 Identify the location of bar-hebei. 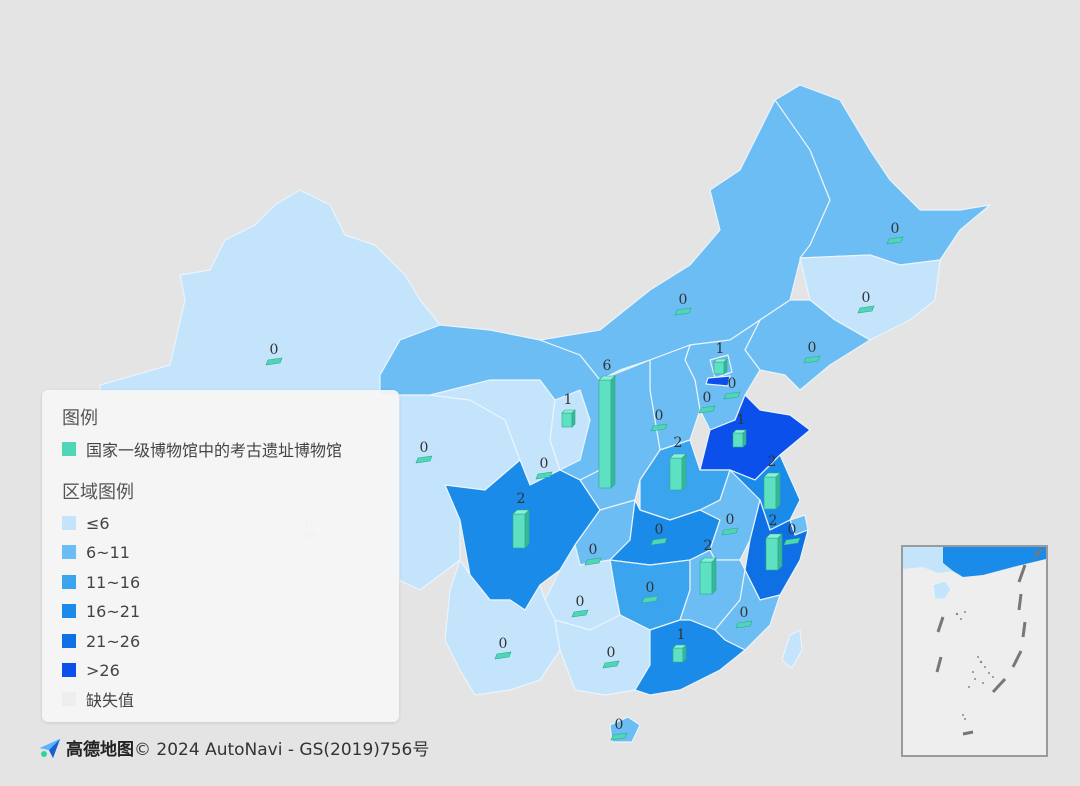
(707, 409).